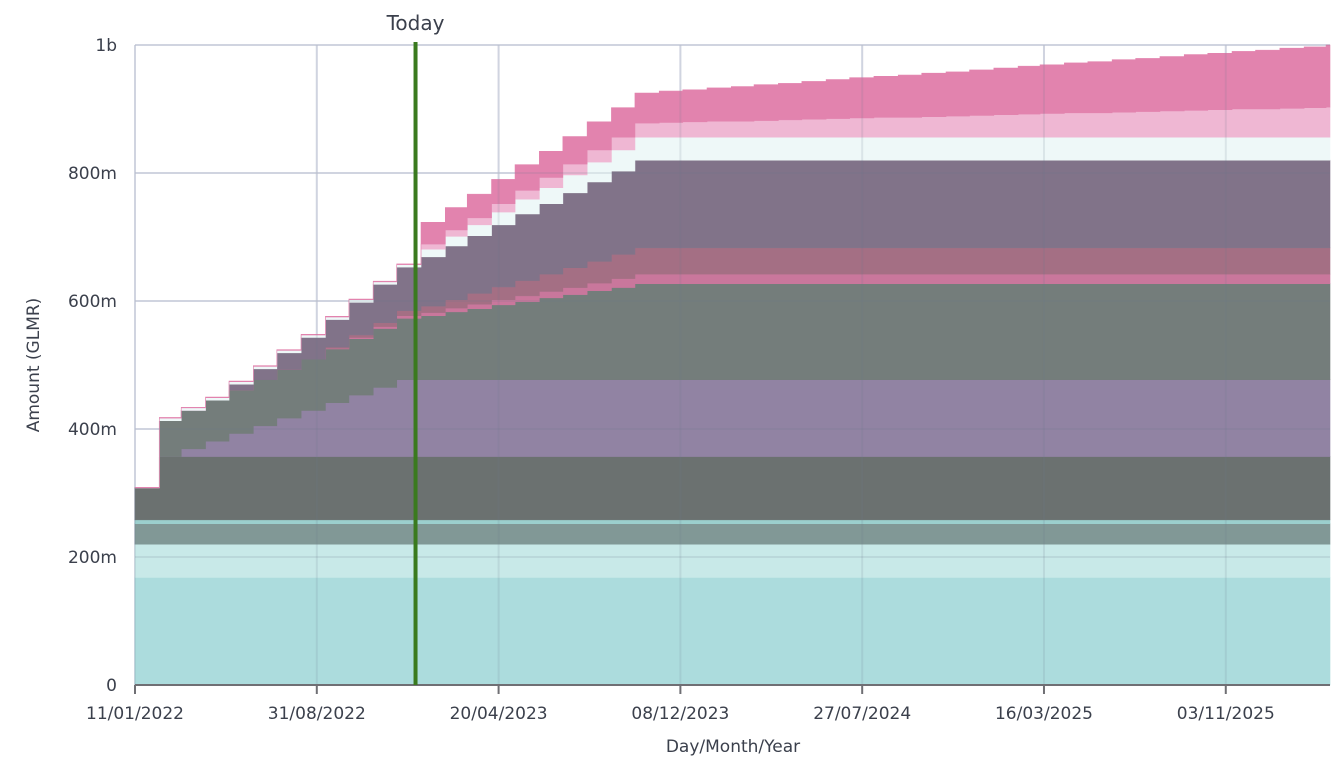  What do you see at coordinates (34, 365) in the screenshot?
I see `y-axis-title: Amount (GLMR)` at bounding box center [34, 365].